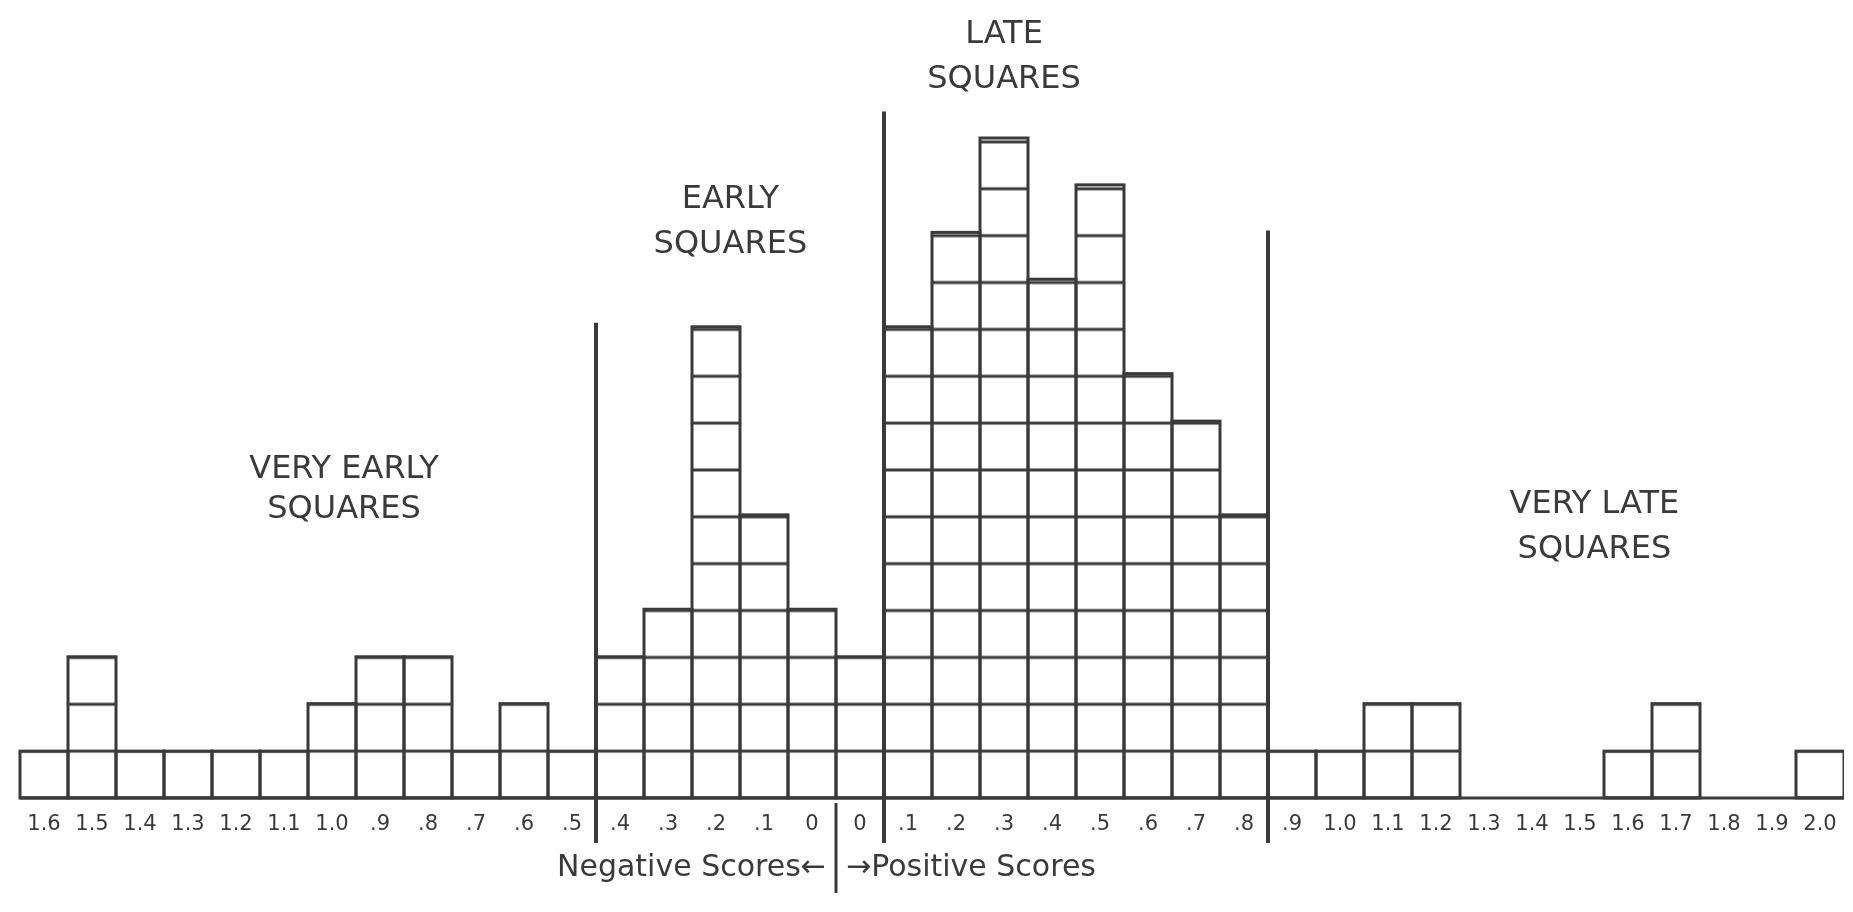  What do you see at coordinates (1820, 823) in the screenshot?
I see `x-tick-label: 2.0` at bounding box center [1820, 823].